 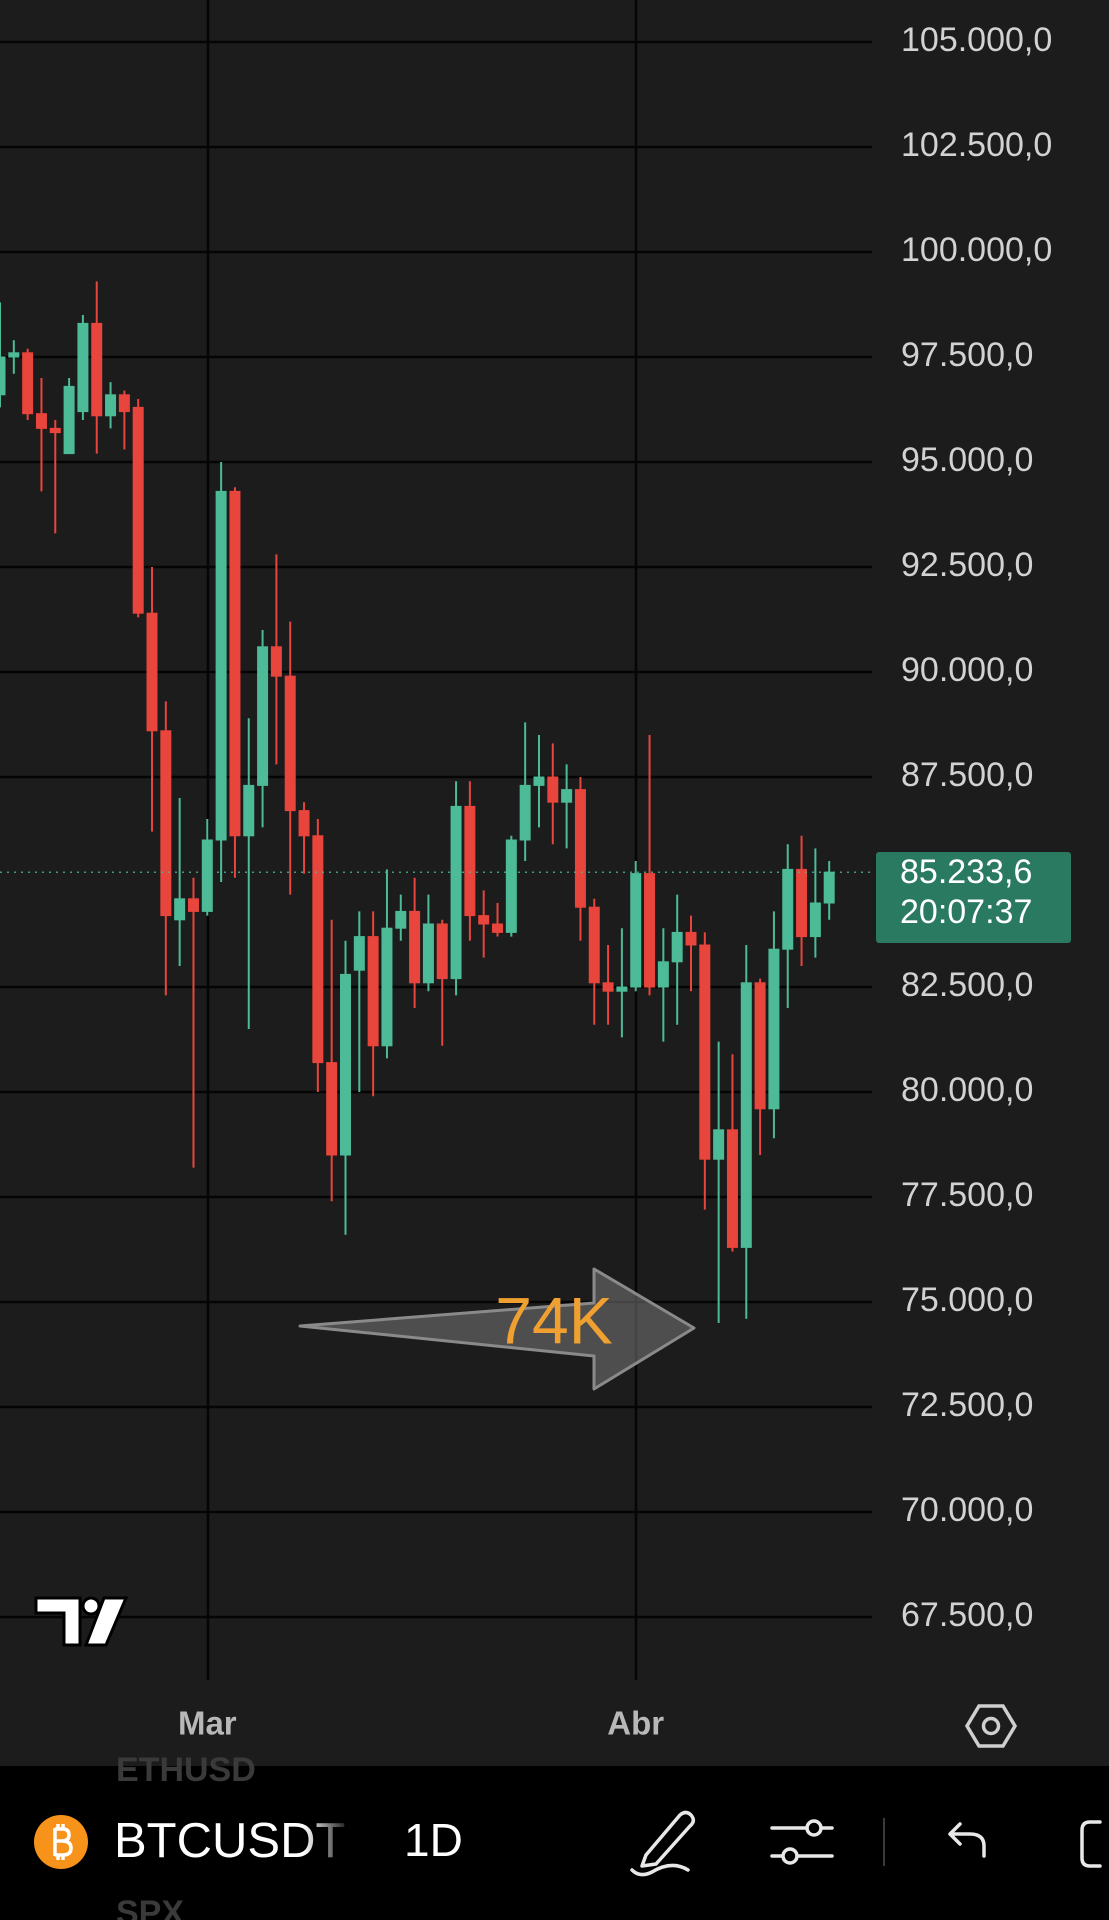 What do you see at coordinates (966, 912) in the screenshot?
I see `countdown: 20:07:37` at bounding box center [966, 912].